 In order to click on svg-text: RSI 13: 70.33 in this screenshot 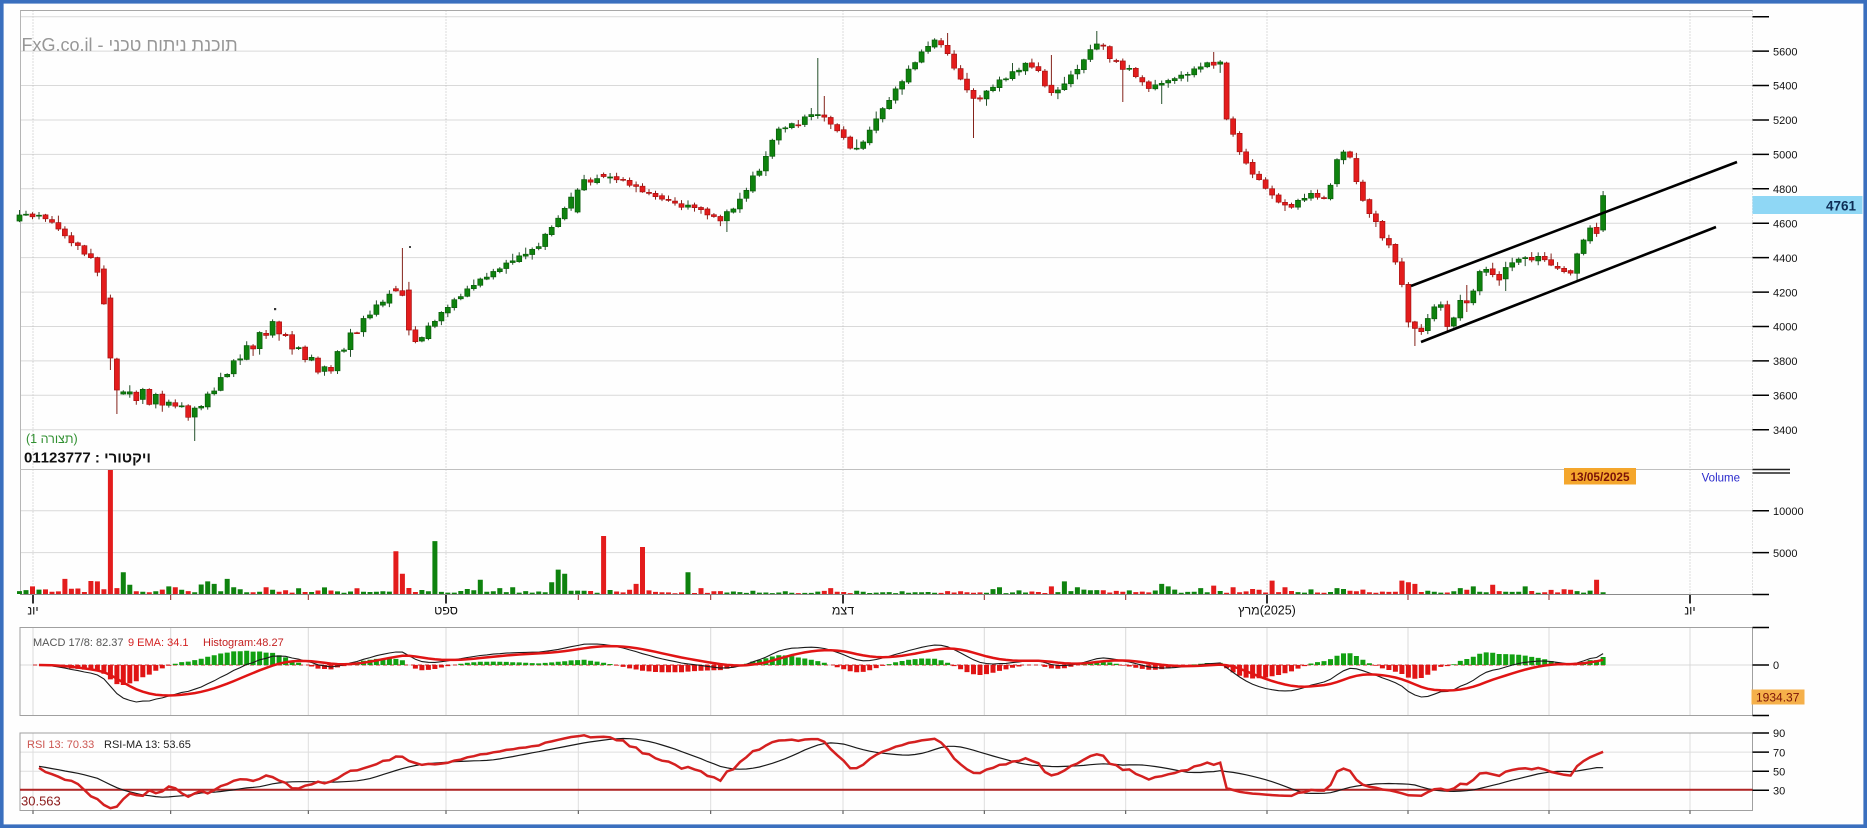, I will do `click(60, 745)`.